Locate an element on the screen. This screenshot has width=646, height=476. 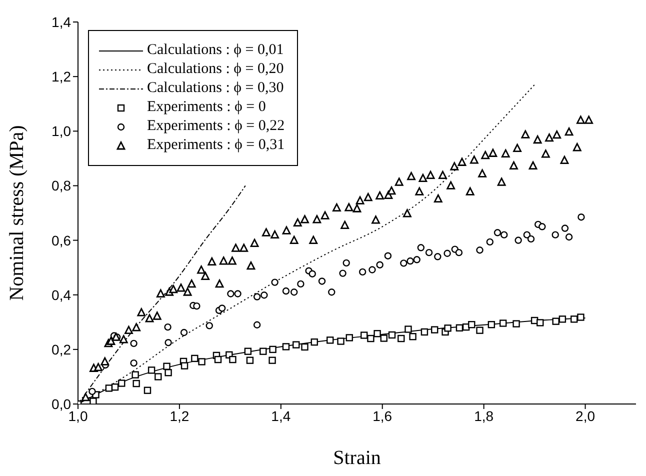
y-tick-label: 0,6 is located at coordinates (62, 240).